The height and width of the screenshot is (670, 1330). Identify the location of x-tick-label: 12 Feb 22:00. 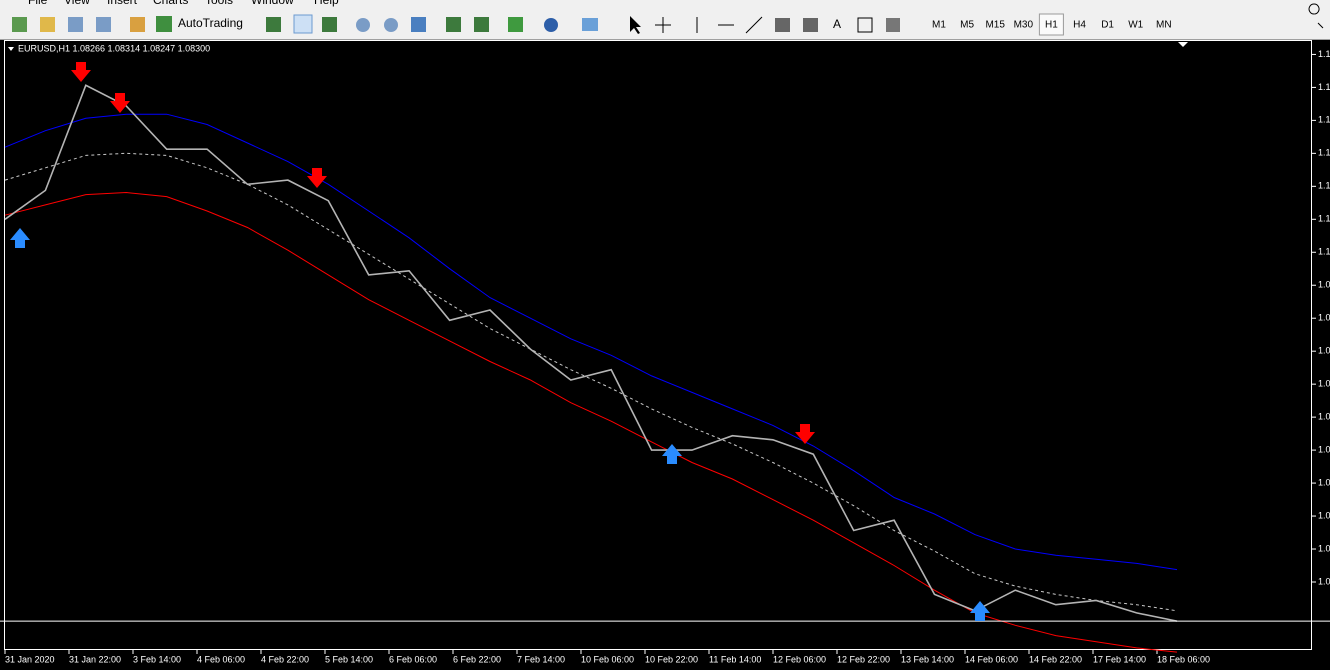
(863, 659).